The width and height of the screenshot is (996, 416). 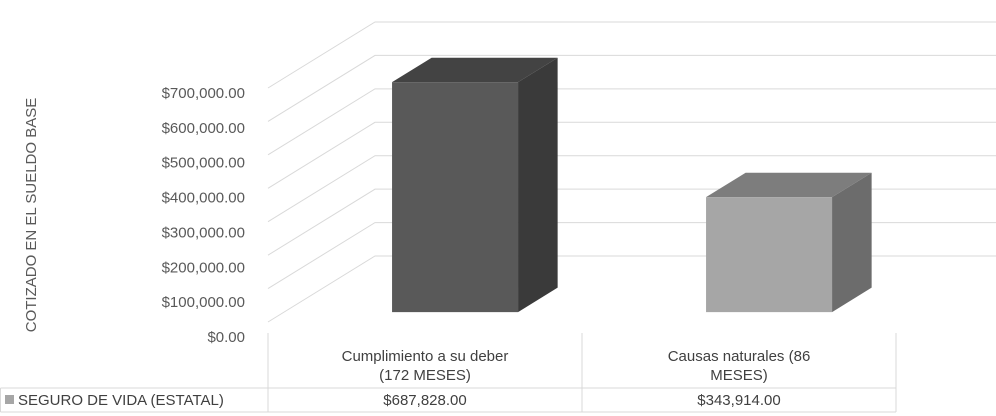 I want to click on y-tick-label: $100,000.00, so click(x=203, y=302).